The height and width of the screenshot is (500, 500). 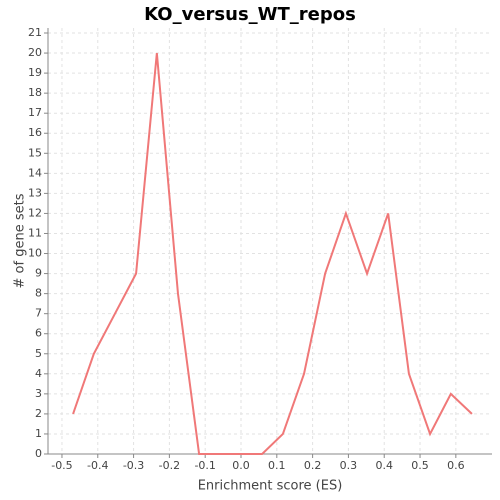 I want to click on y-tick-label: 7, so click(x=38, y=313).